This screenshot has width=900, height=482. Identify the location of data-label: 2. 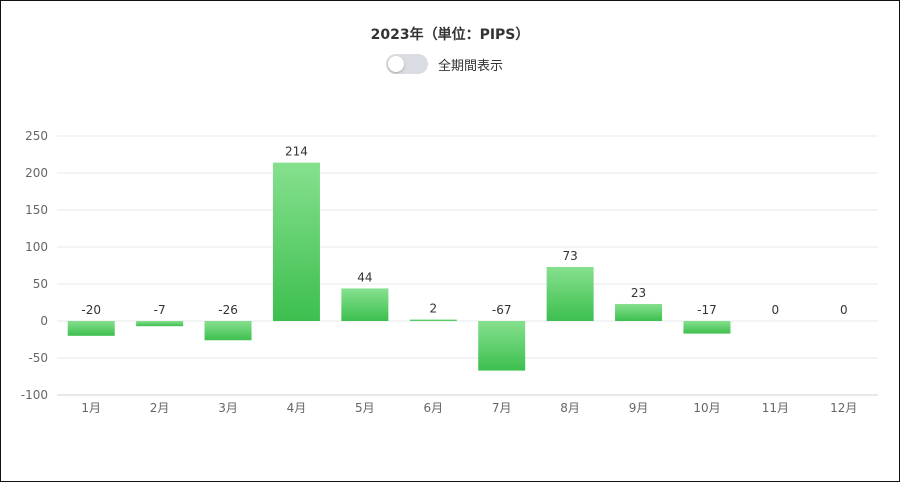
(433, 309).